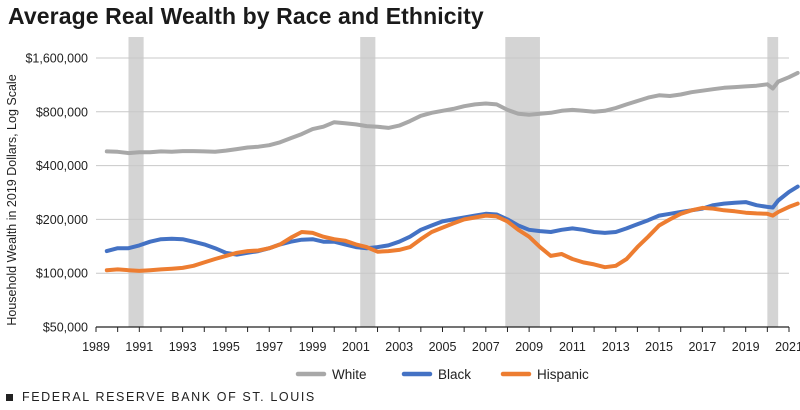 The image size is (800, 410). Describe the element at coordinates (702, 347) in the screenshot. I see `x-tick-label-14: 2017` at that location.